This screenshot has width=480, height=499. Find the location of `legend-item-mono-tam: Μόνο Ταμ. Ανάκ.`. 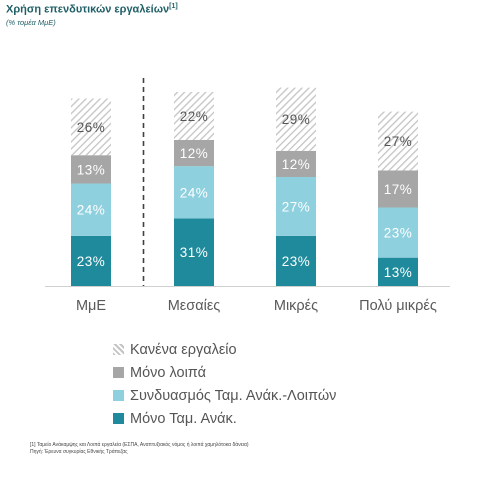

legend-item-mono-tam: Μόνο Ταμ. Ανάκ. is located at coordinates (224, 418).